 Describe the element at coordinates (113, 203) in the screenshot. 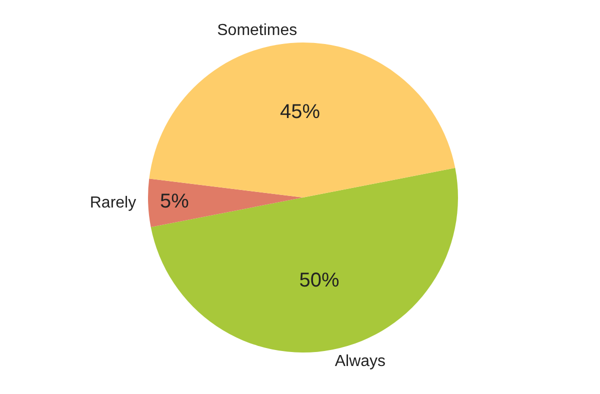

I see `slice-label: Rarely` at that location.